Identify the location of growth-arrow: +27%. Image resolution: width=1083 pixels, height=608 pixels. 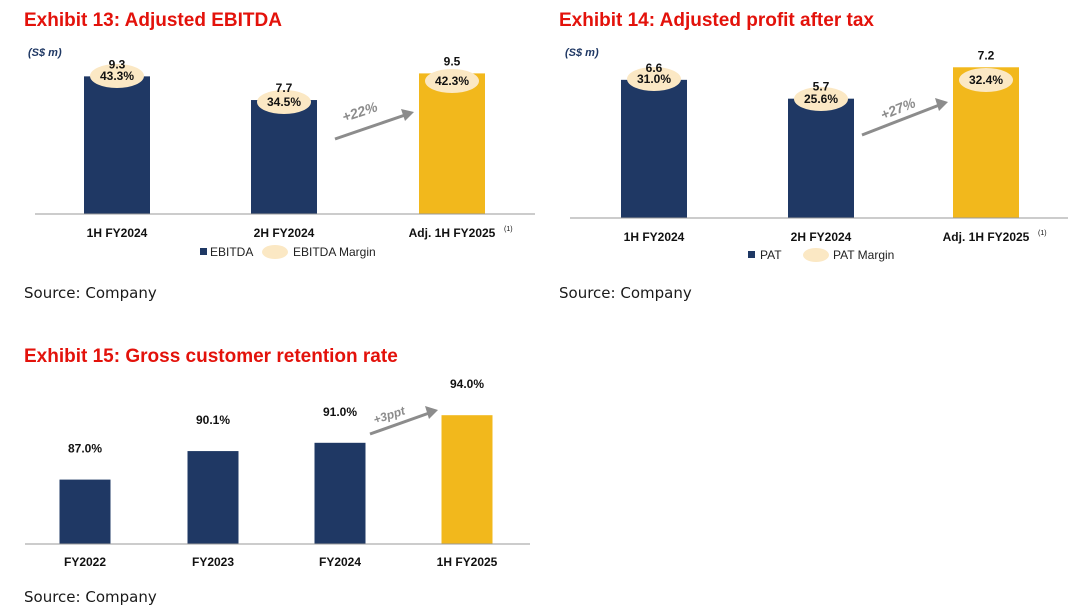
(904, 115).